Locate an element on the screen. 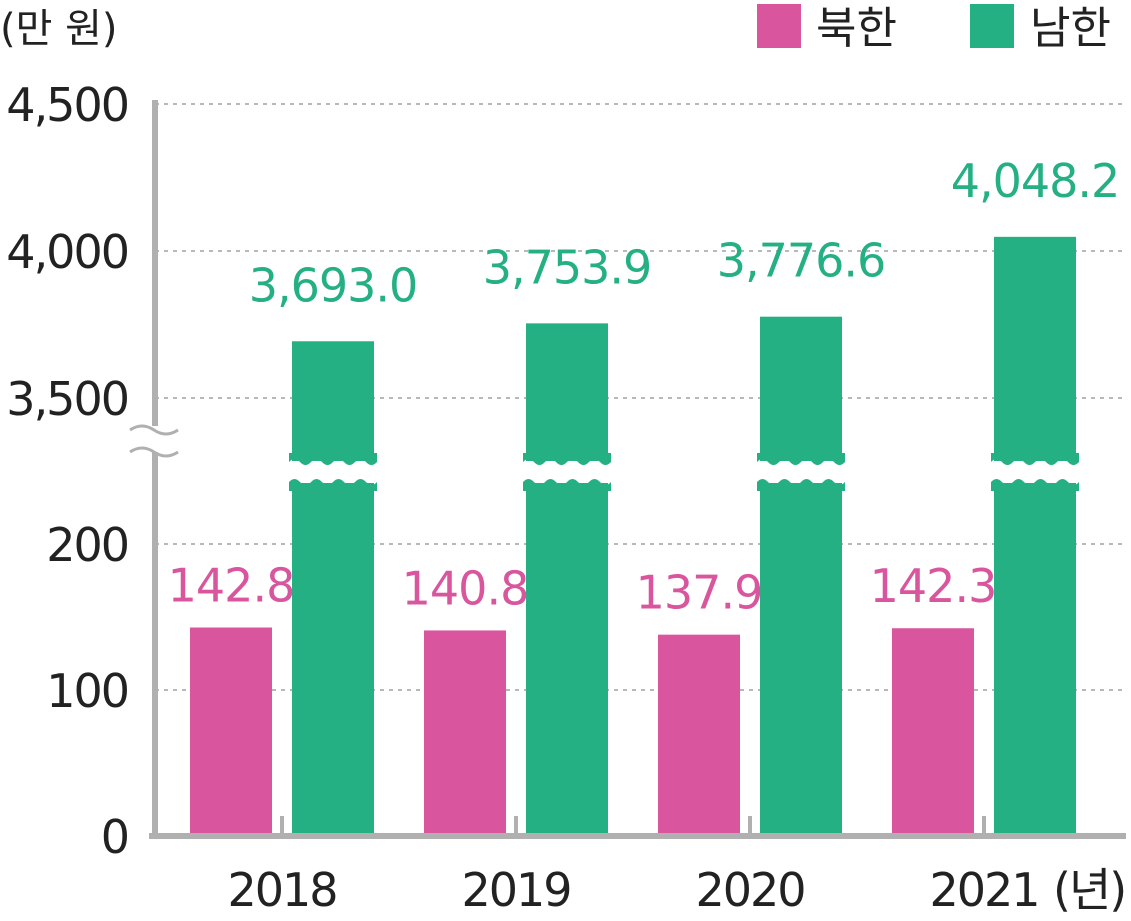 This screenshot has height=921, width=1131. y-tick-label: 3,500 is located at coordinates (67, 399).